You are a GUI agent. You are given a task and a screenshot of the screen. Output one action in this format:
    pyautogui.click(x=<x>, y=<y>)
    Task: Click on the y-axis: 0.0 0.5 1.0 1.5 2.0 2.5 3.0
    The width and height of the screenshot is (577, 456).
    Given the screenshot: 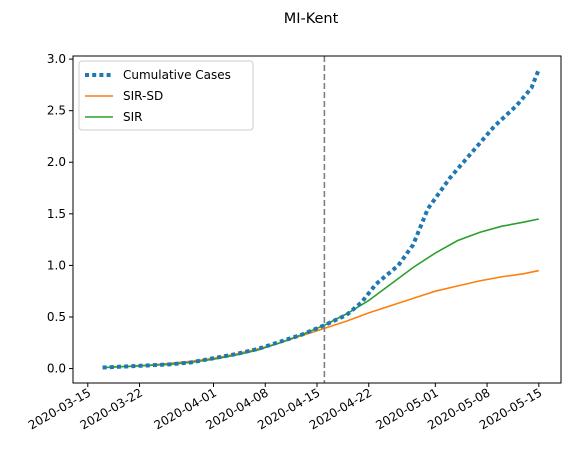 What is the action you would take?
    pyautogui.click(x=60, y=214)
    